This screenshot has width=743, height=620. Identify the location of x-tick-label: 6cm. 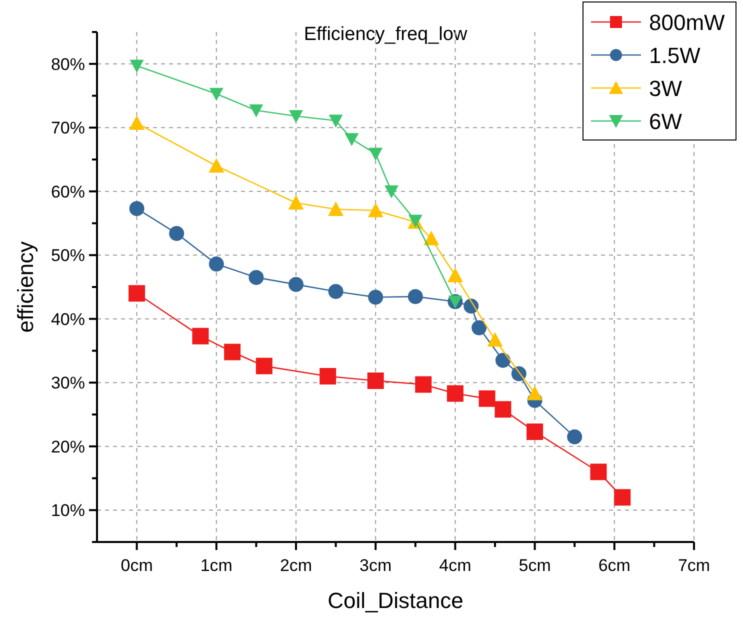
(614, 565).